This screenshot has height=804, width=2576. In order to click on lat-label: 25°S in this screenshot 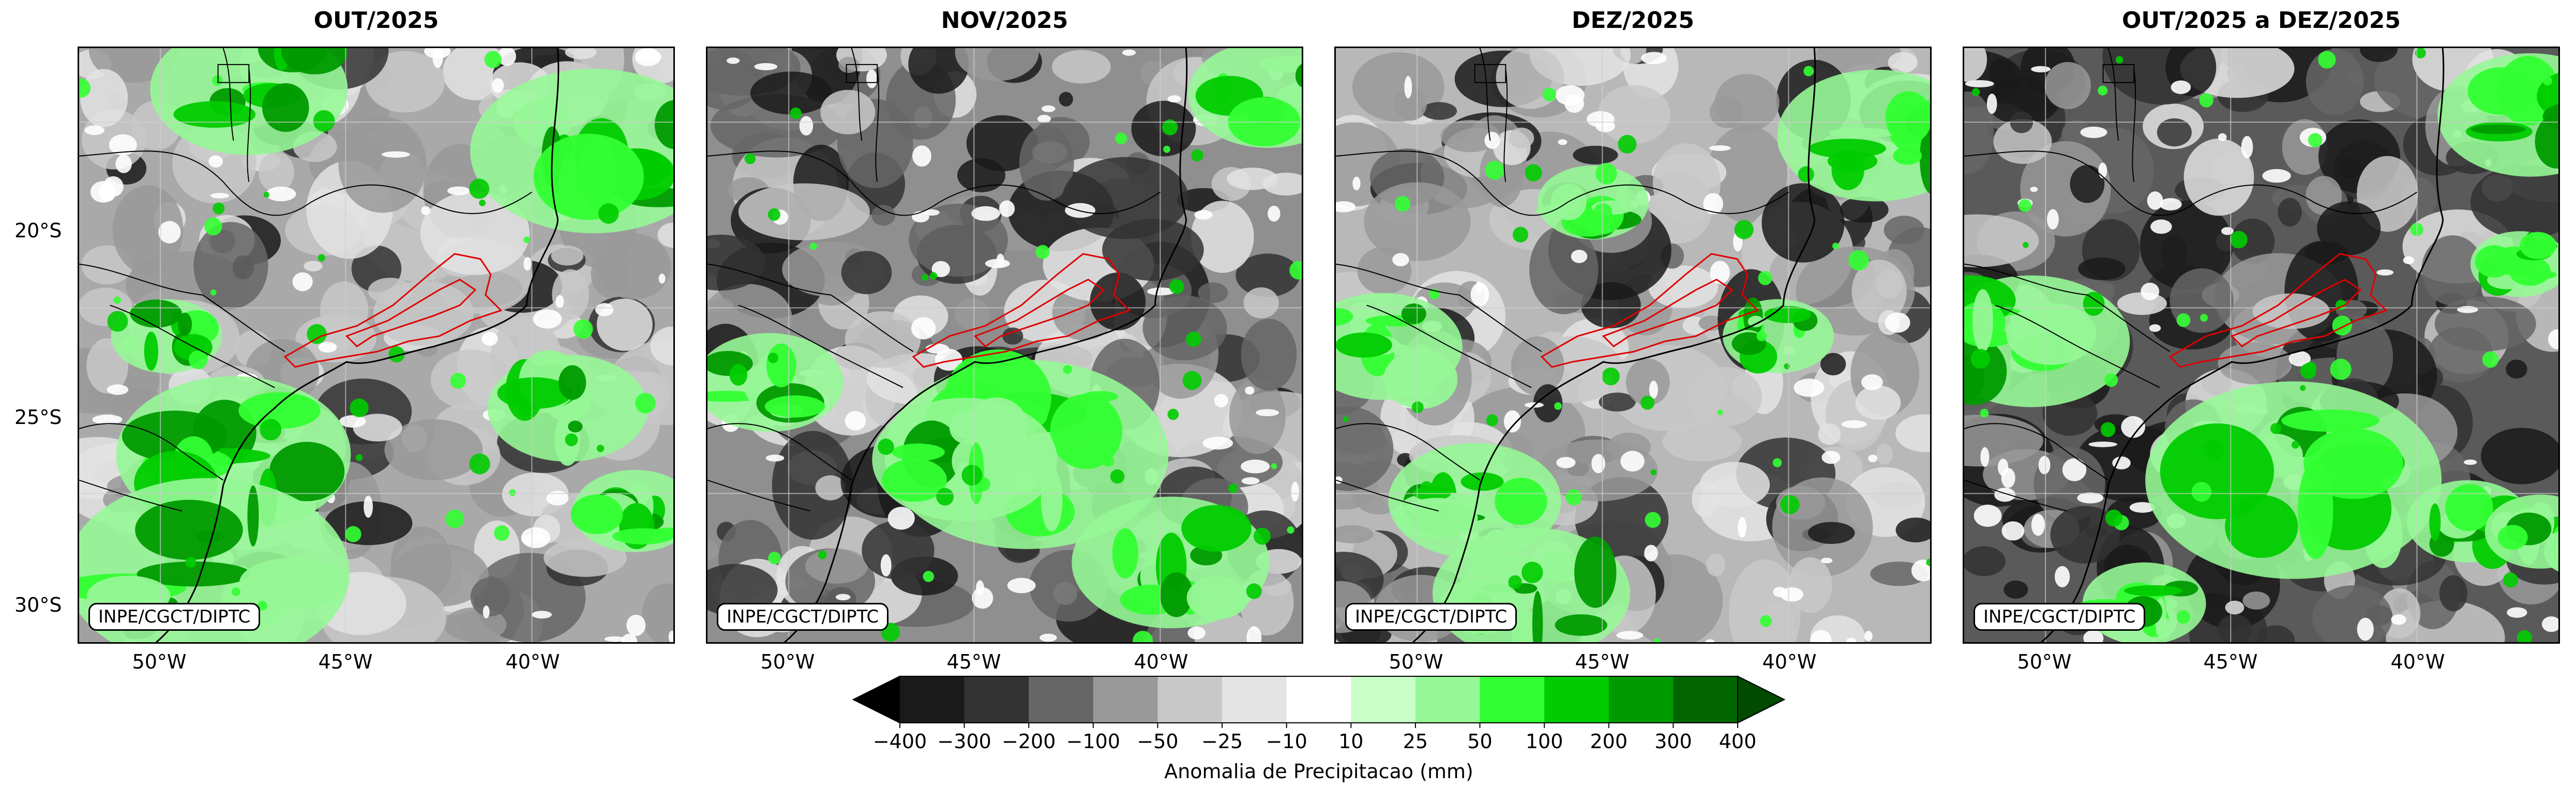, I will do `click(38, 417)`.